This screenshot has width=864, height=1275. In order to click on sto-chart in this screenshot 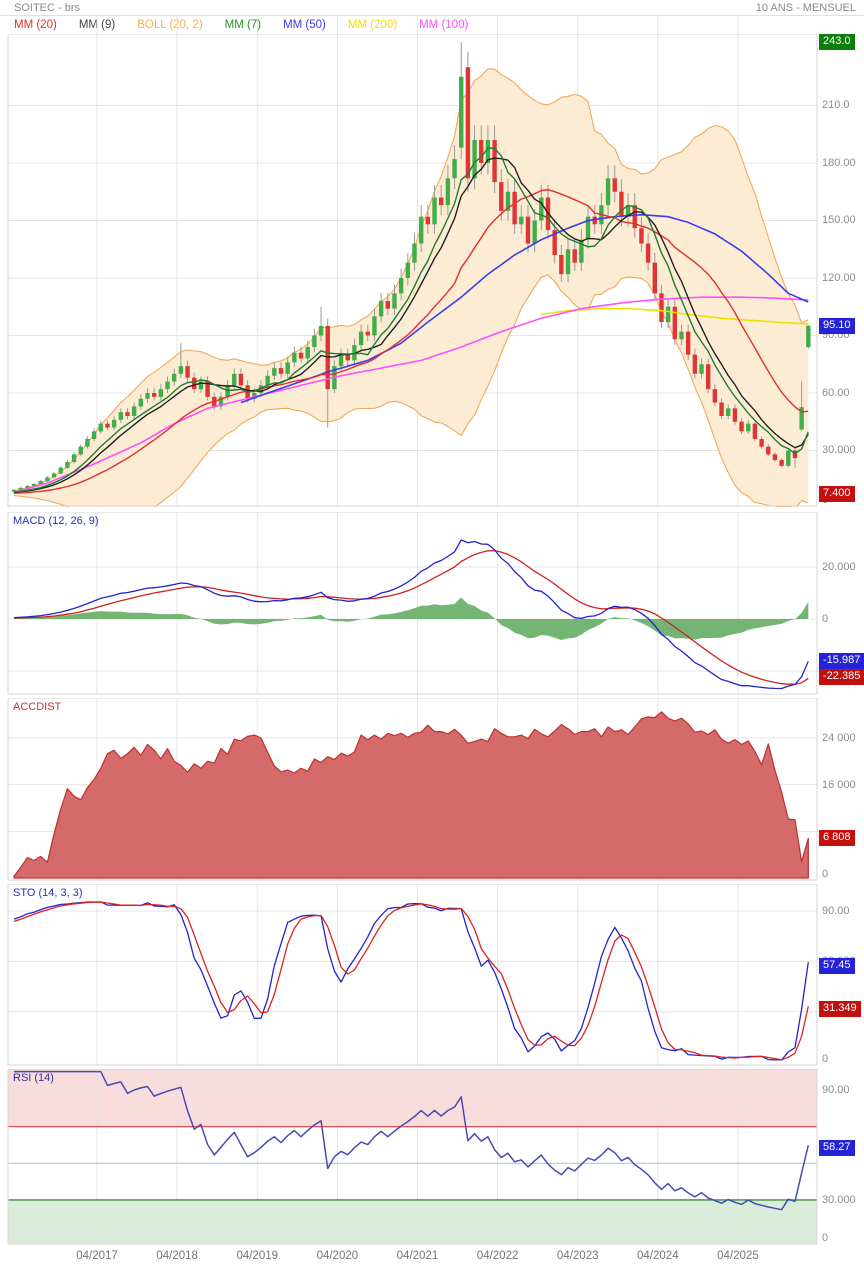, I will do `click(412, 975)`.